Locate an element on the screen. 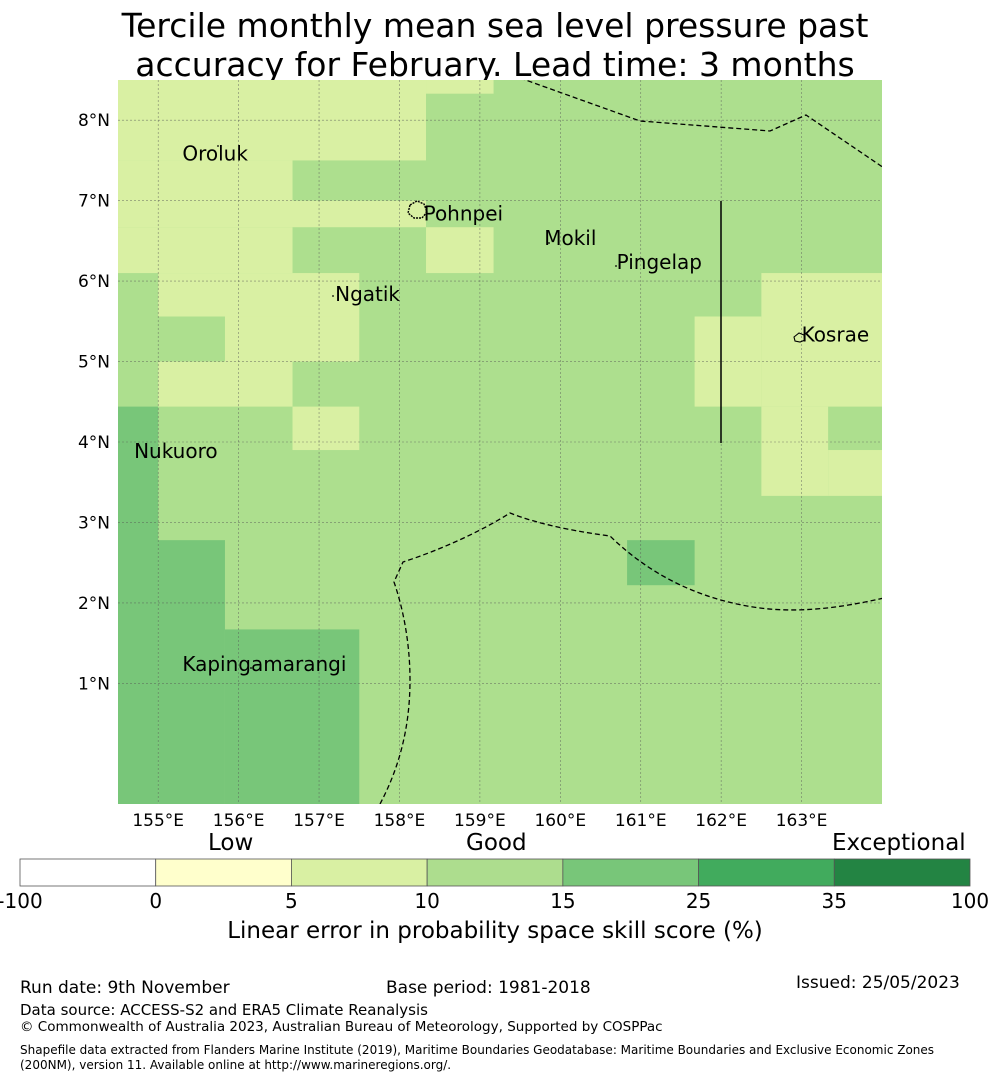 The height and width of the screenshot is (1080, 990). eez-boundary-north is located at coordinates (702, 124).